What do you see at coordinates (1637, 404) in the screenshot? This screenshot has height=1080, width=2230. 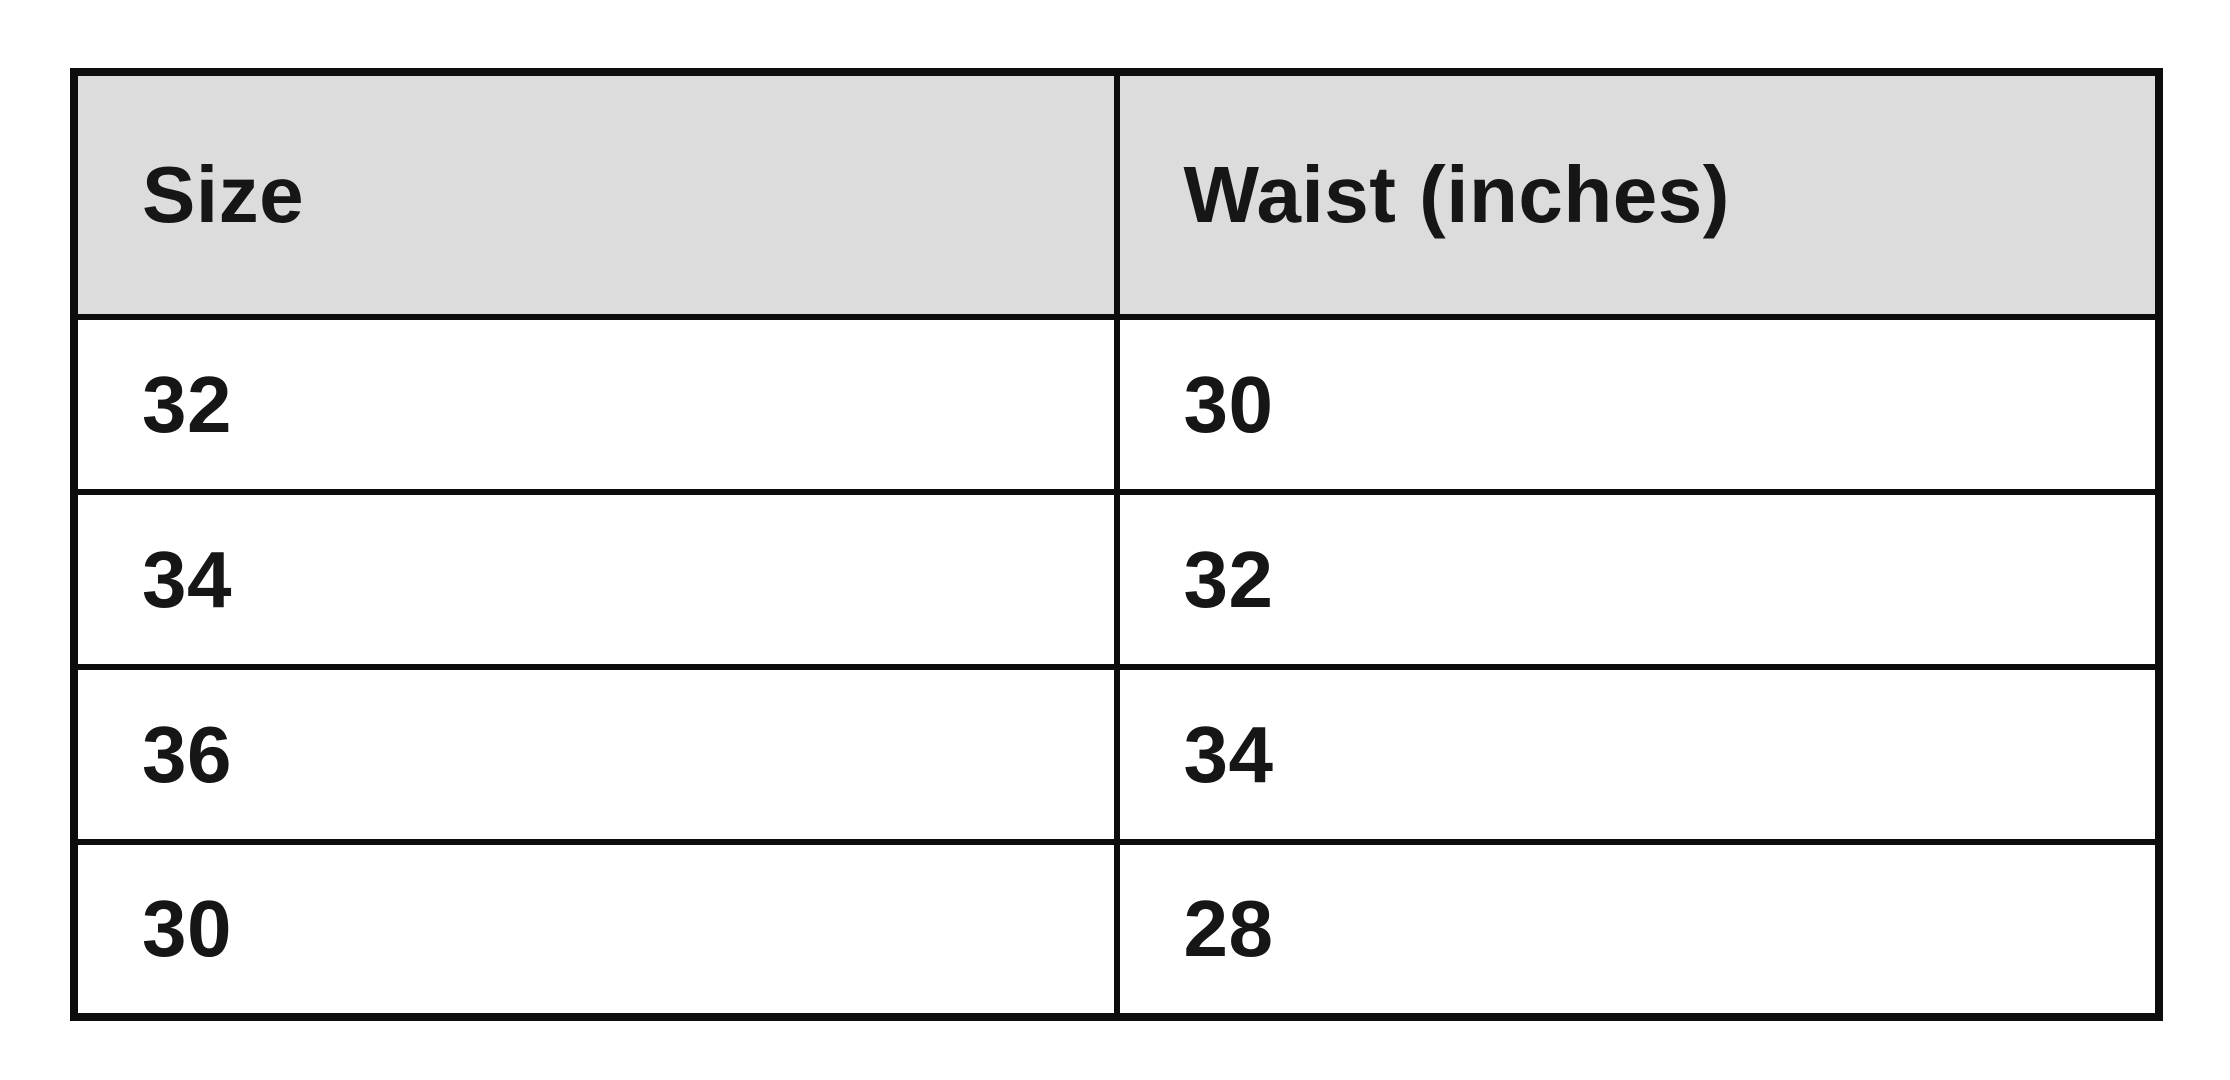 I see `table-cell-waist: 30` at bounding box center [1637, 404].